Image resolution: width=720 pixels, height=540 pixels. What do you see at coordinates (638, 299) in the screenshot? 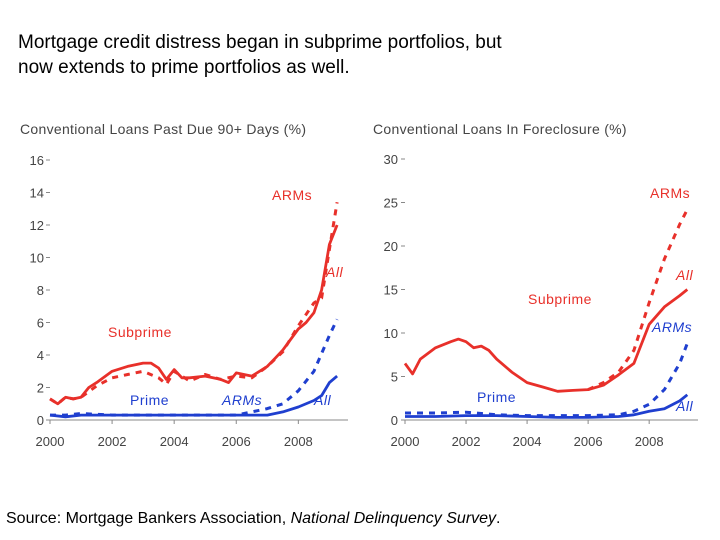
I see `series-subprime-arms` at bounding box center [638, 299].